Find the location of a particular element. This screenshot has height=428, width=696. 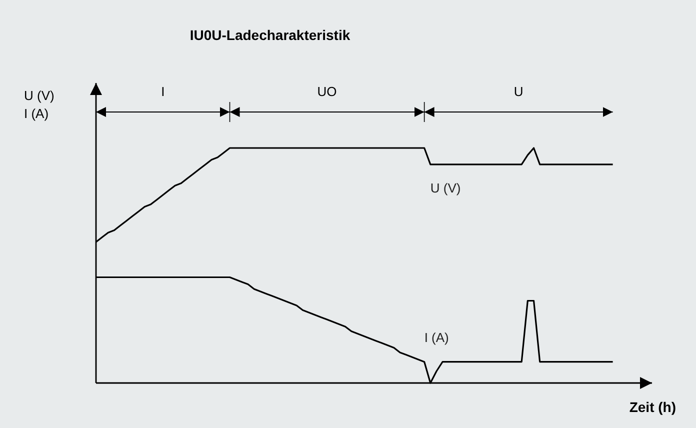

x-axis-title: Zeit (h) is located at coordinates (652, 407).